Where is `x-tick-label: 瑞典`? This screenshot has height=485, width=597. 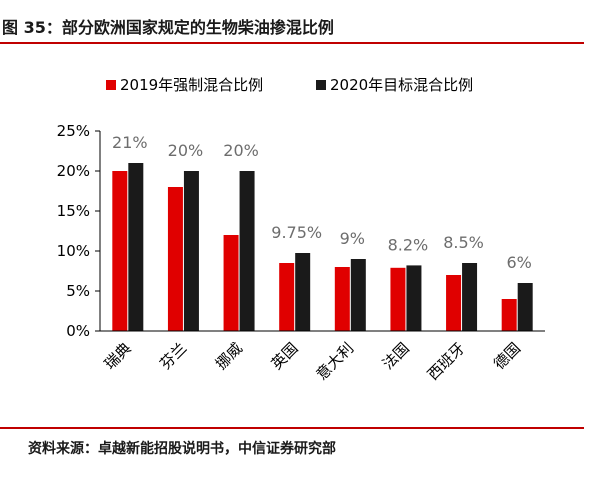
x-tick-label: 瑞典 is located at coordinates (118, 356).